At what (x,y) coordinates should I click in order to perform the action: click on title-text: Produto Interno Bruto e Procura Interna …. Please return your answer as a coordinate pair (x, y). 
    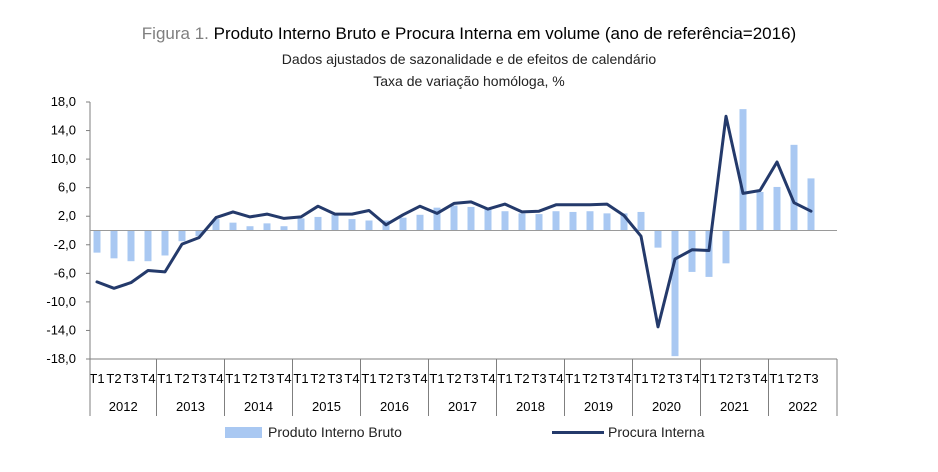
    Looking at the image, I should click on (505, 33).